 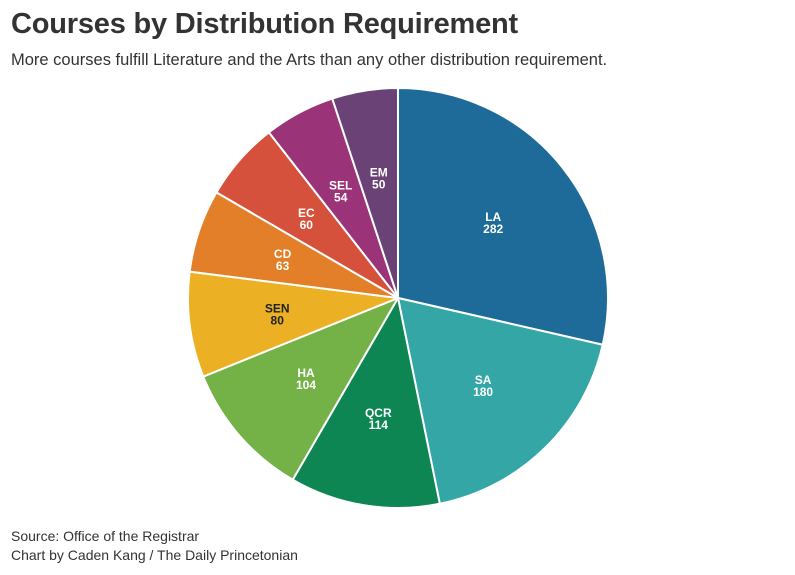 I want to click on slice-value-cd: 63, so click(x=283, y=266).